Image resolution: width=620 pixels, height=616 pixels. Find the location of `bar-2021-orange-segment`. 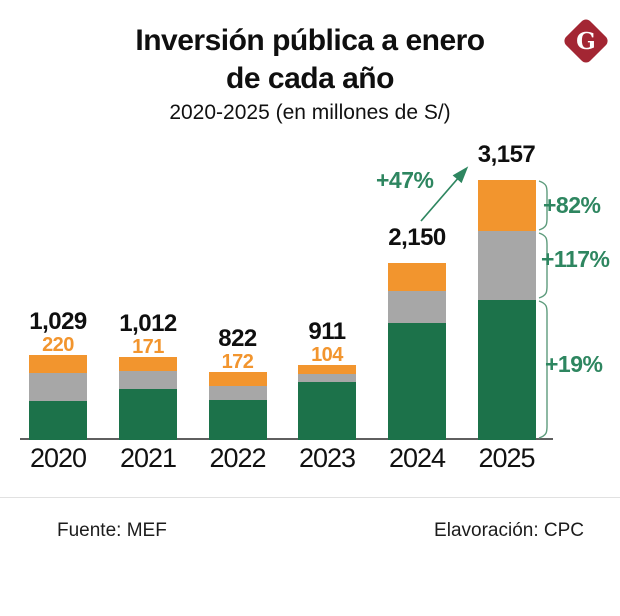

bar-2021-orange-segment is located at coordinates (148, 363).